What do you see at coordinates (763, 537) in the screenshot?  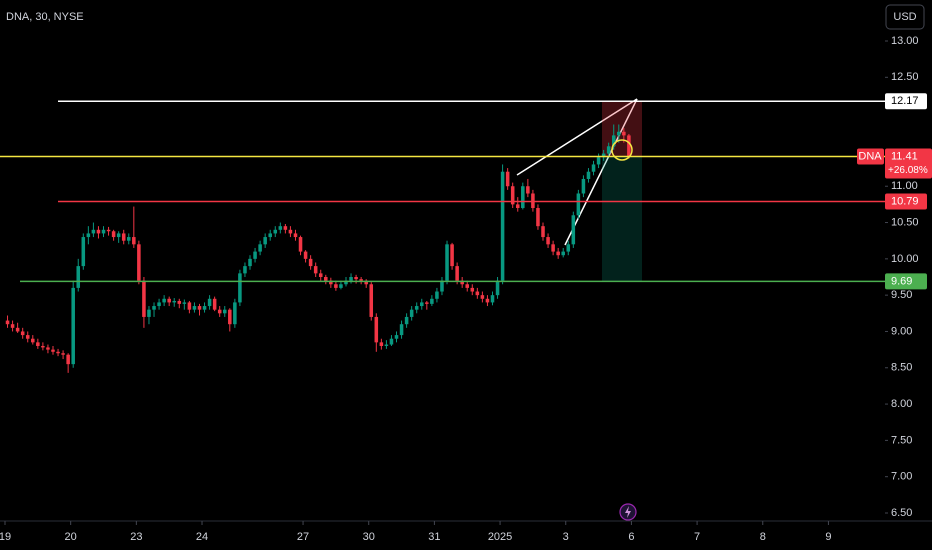 I see `x-tick-label: 8` at bounding box center [763, 537].